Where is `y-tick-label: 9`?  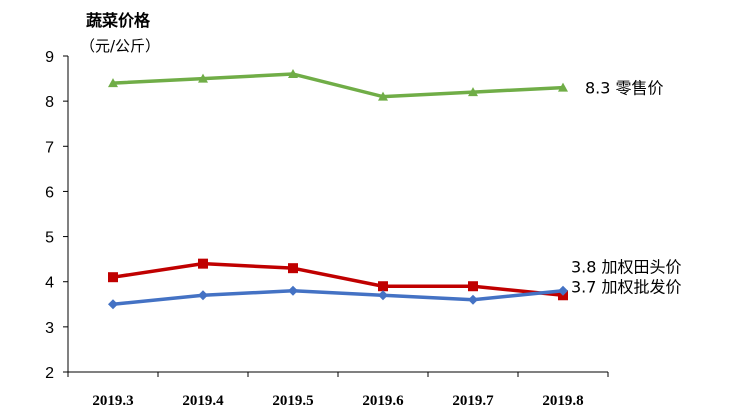 y-tick-label: 9 is located at coordinates (49, 57).